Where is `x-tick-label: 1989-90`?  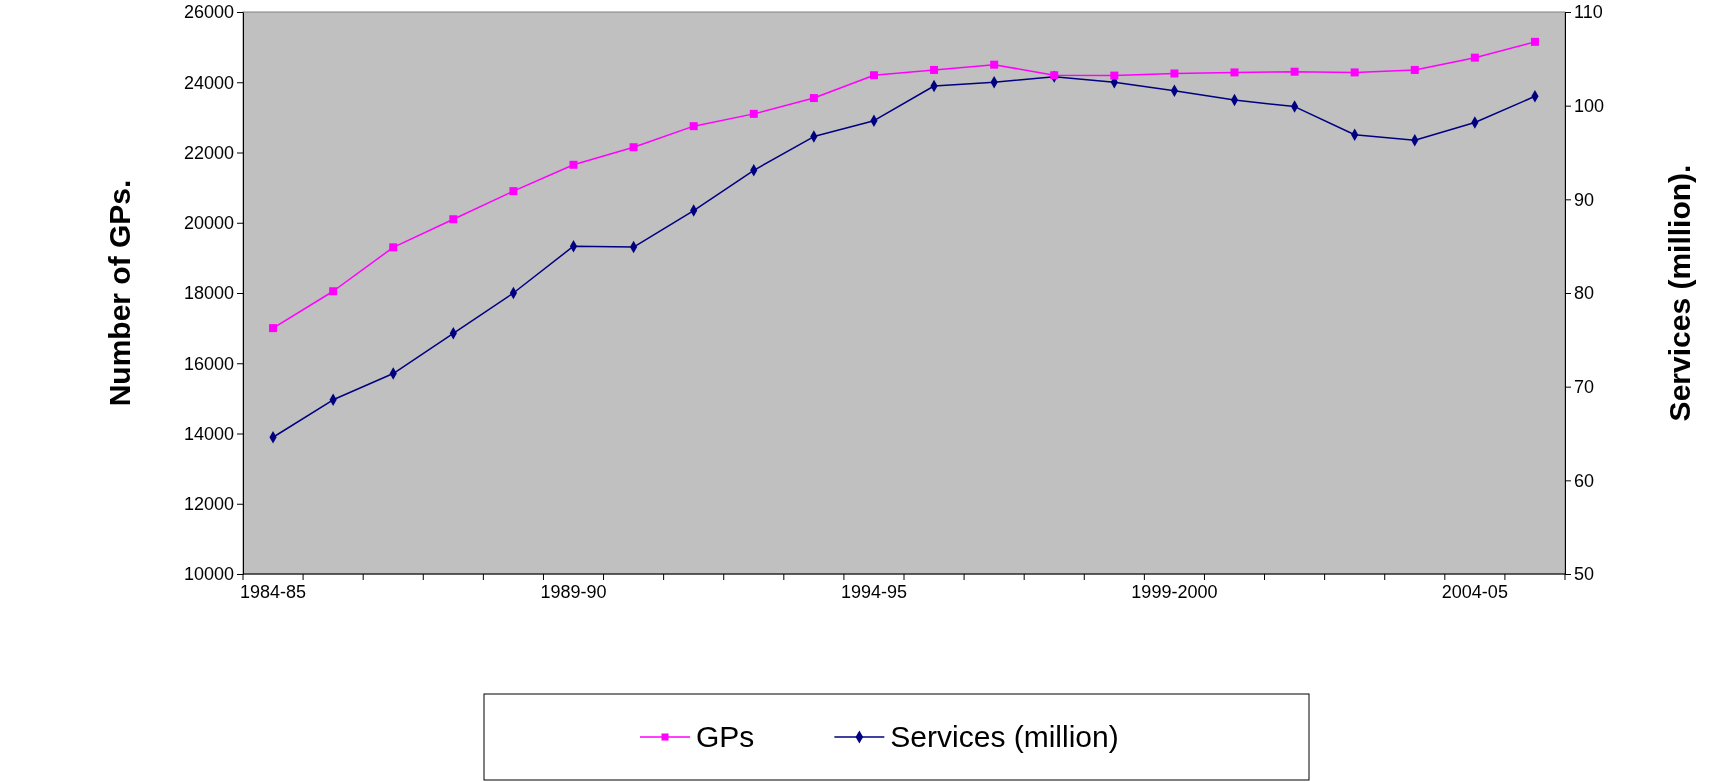
x-tick-label: 1989-90 is located at coordinates (573, 592).